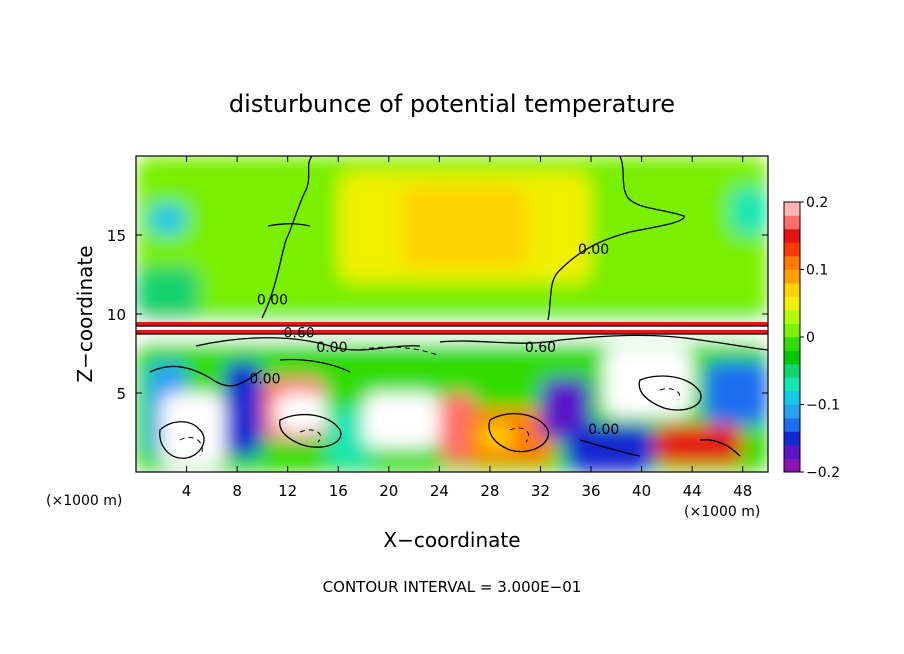  Describe the element at coordinates (823, 473) in the screenshot. I see `colorbar-tick-label: −0.2` at that location.